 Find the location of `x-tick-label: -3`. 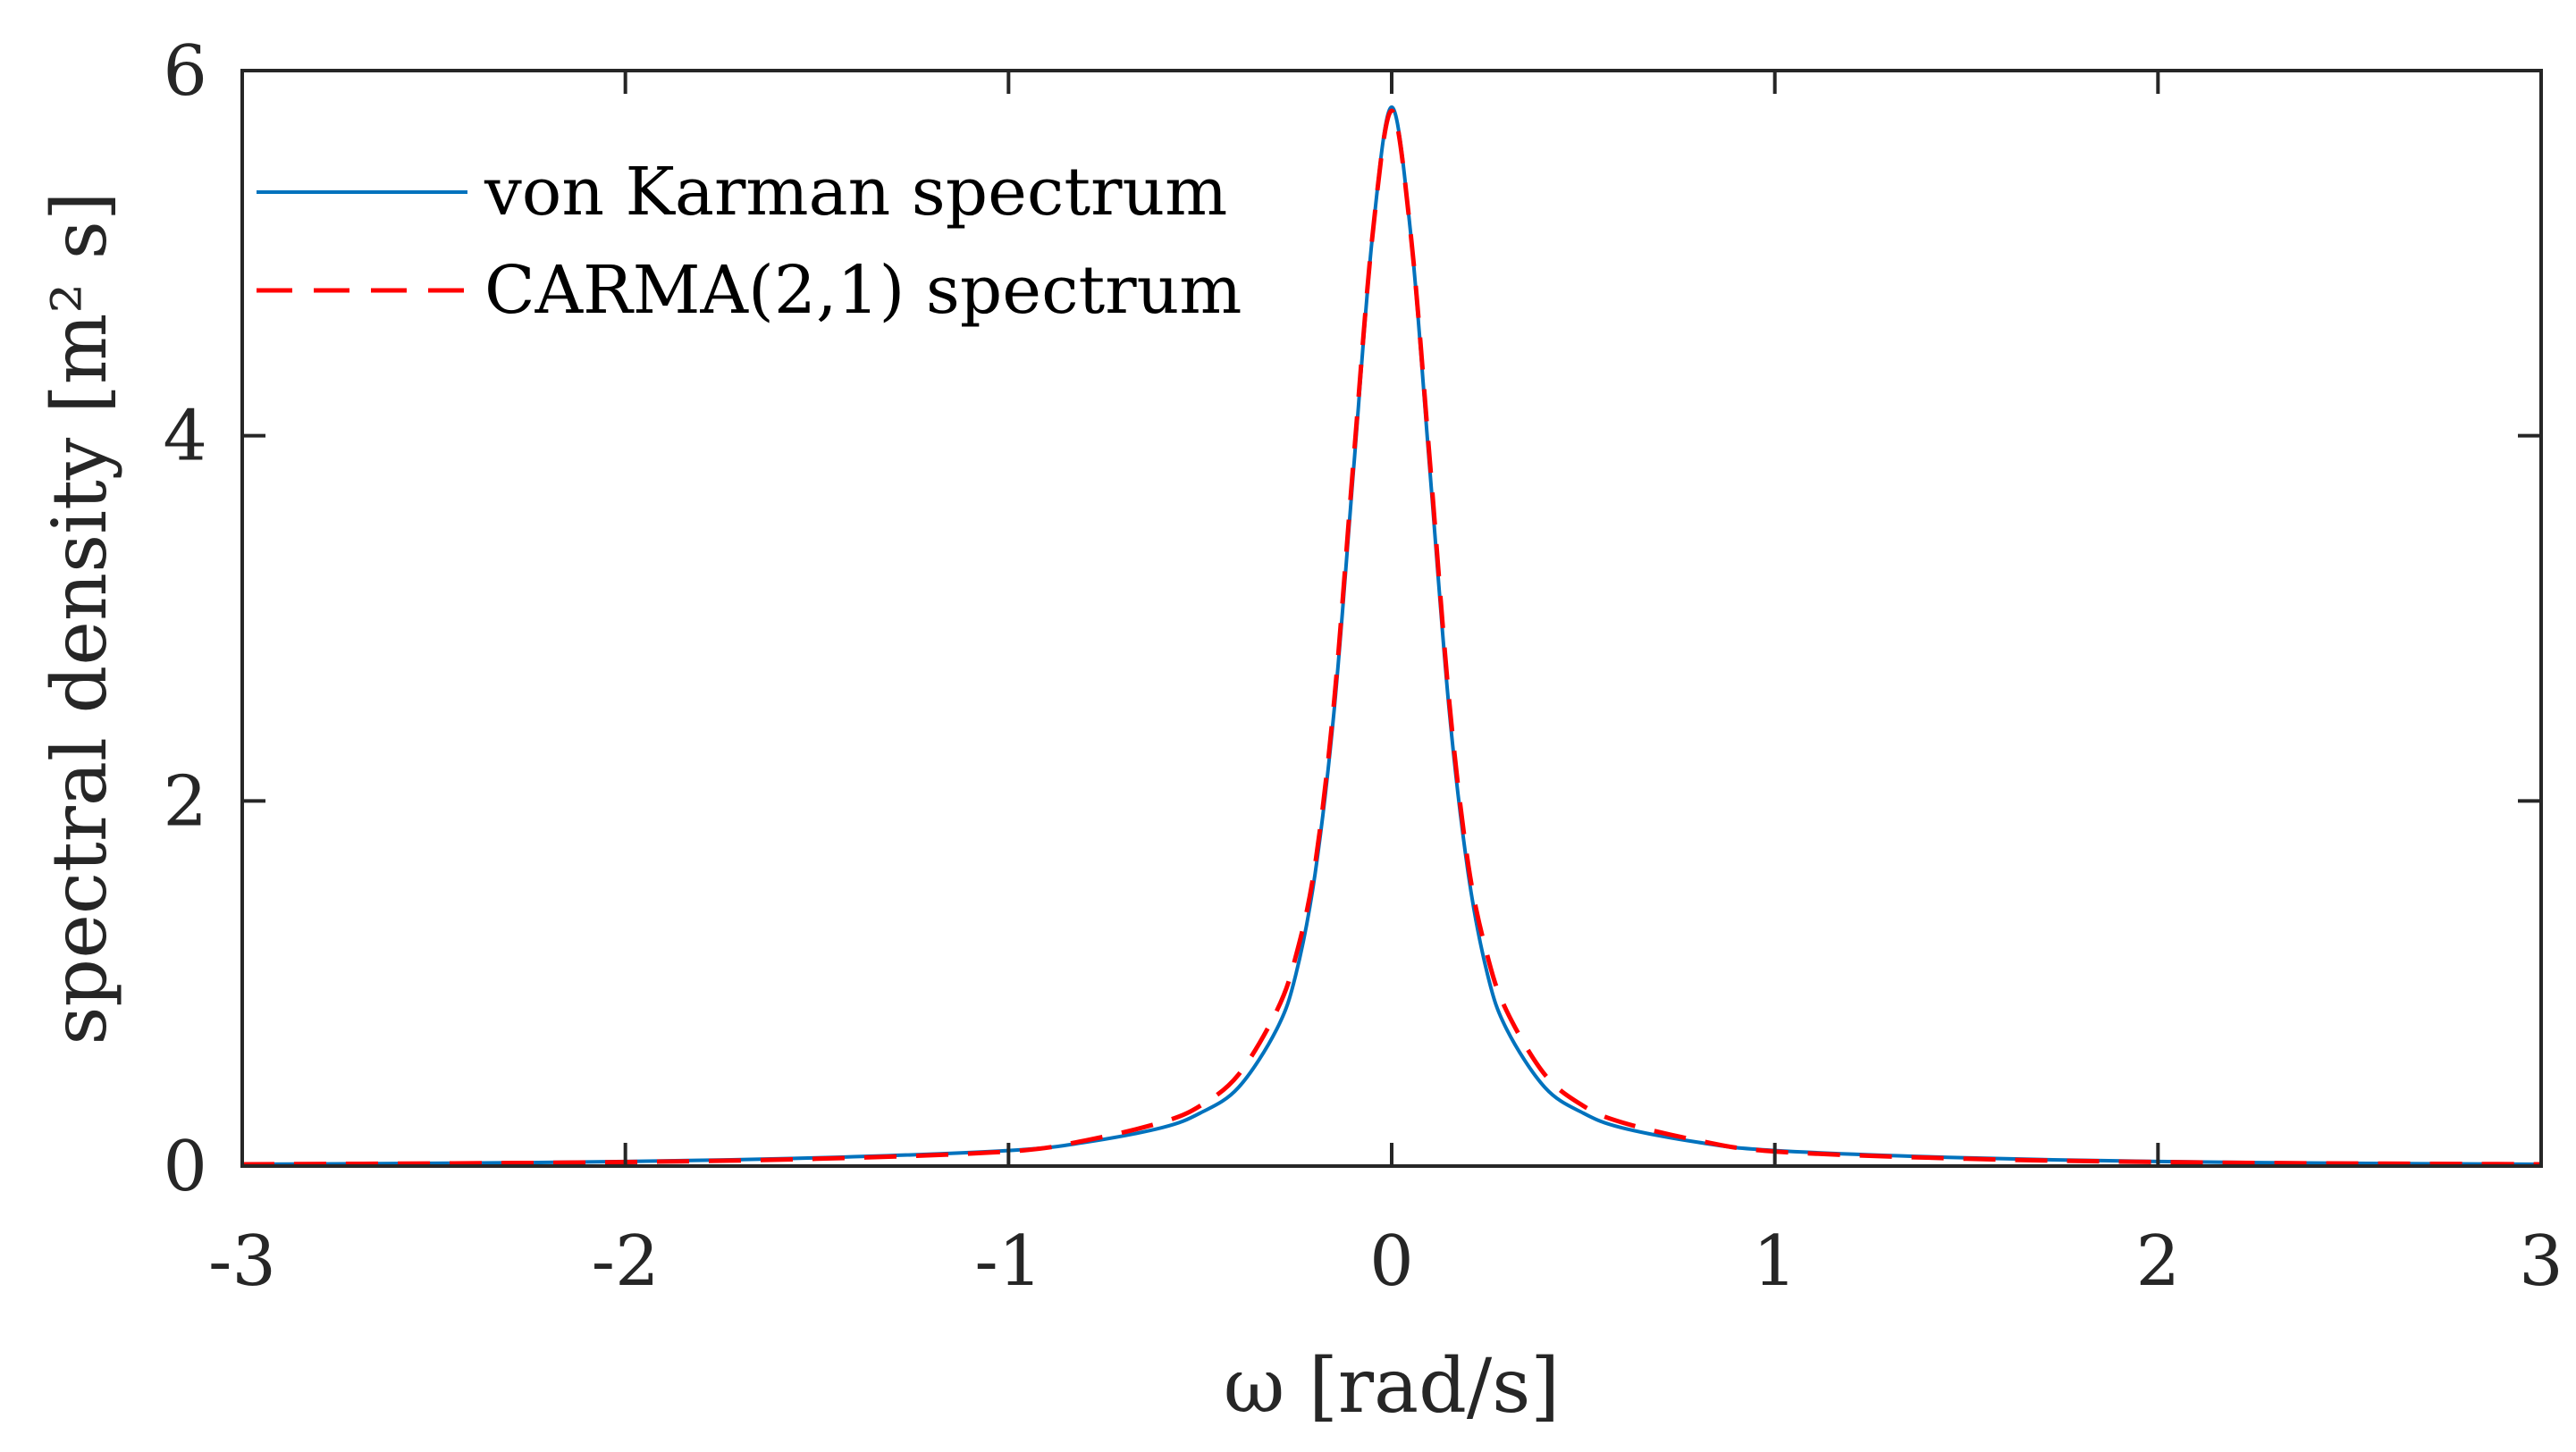

x-tick-label: -3 is located at coordinates (242, 1261).